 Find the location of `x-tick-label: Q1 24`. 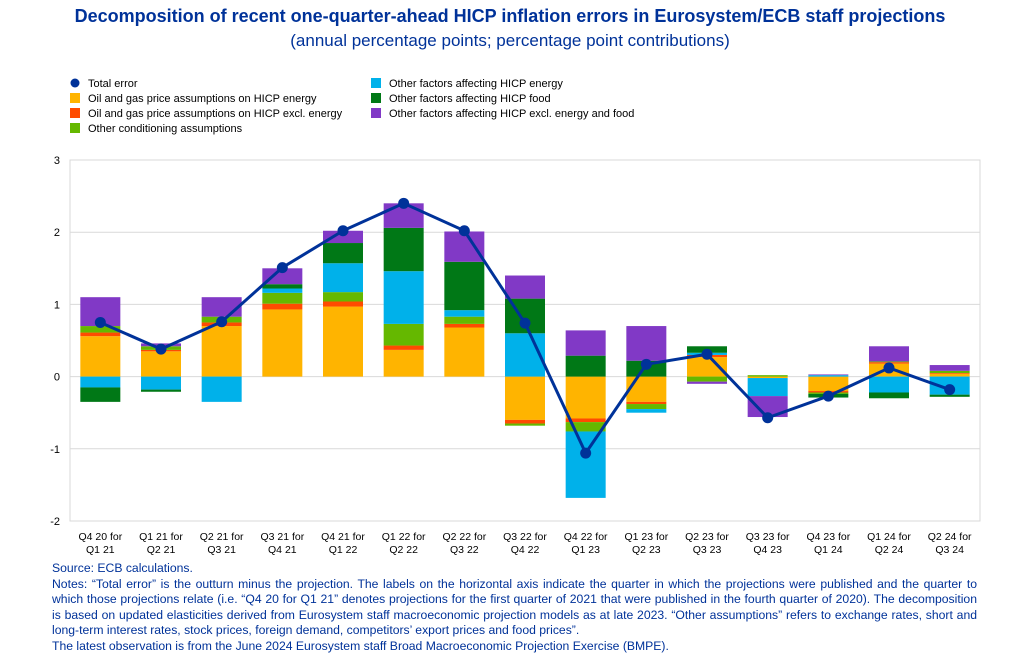

x-tick-label: Q1 24 is located at coordinates (828, 550).